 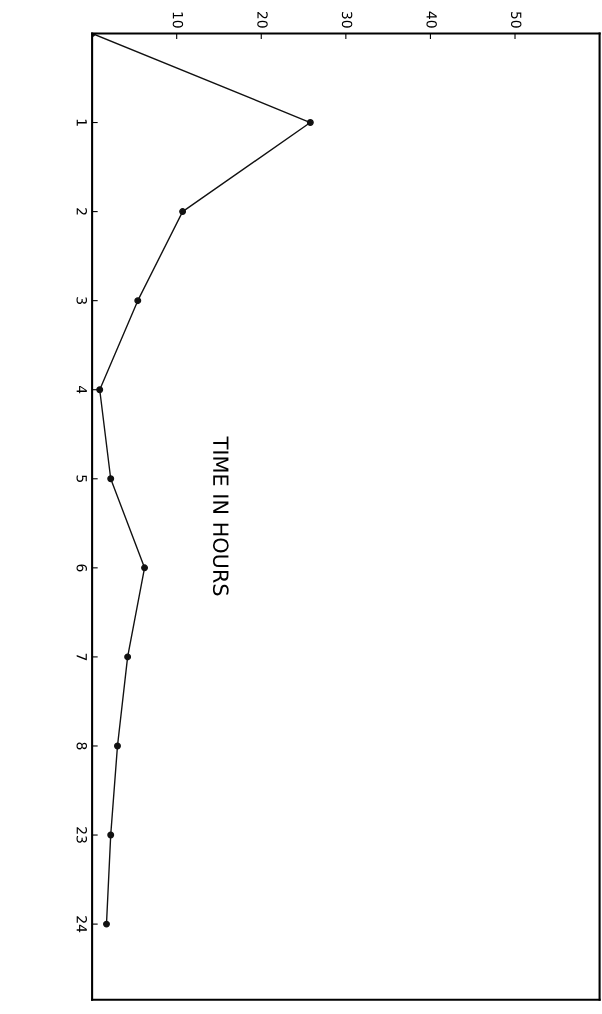 I want to click on y-tick-label: 4, so click(x=81, y=389).